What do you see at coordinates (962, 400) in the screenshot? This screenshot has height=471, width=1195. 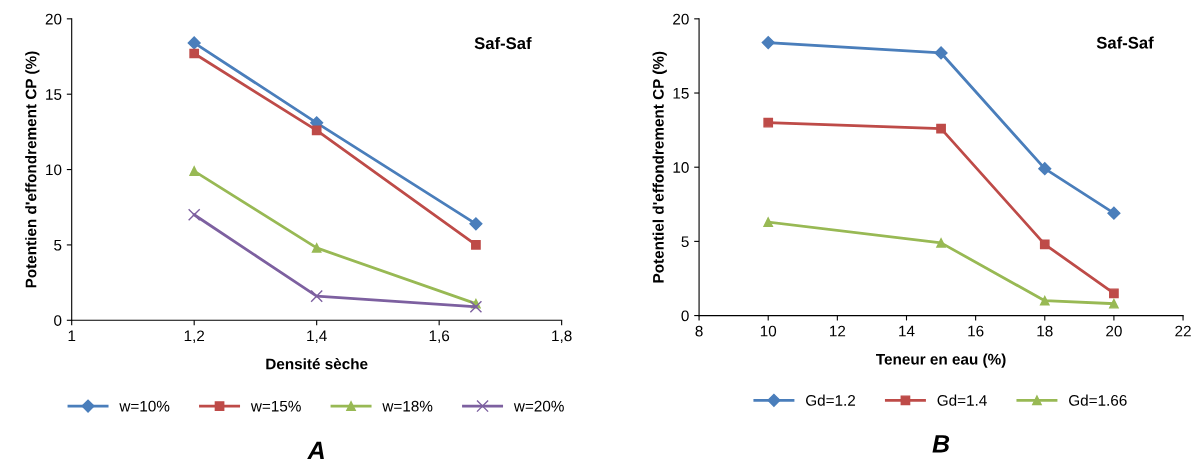 I see `legend-label: Gd=1.4` at bounding box center [962, 400].